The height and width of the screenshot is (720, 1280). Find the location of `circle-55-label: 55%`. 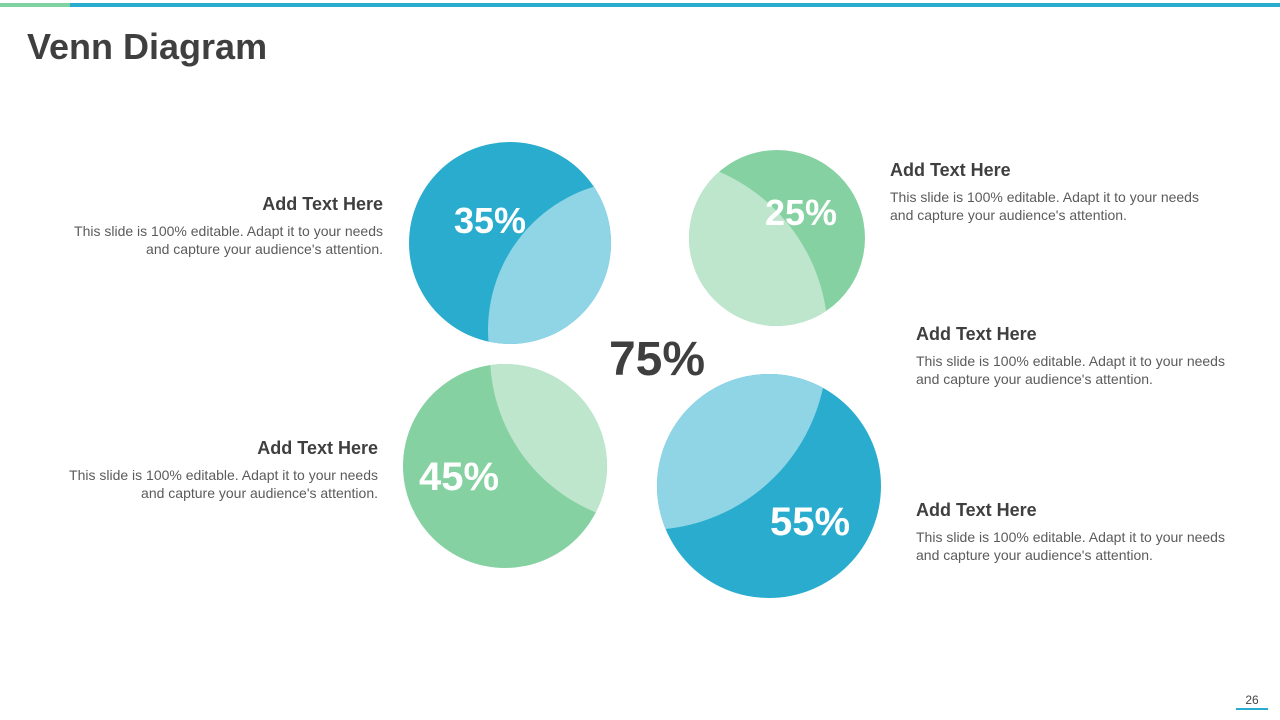

circle-55-label: 55% is located at coordinates (810, 522).